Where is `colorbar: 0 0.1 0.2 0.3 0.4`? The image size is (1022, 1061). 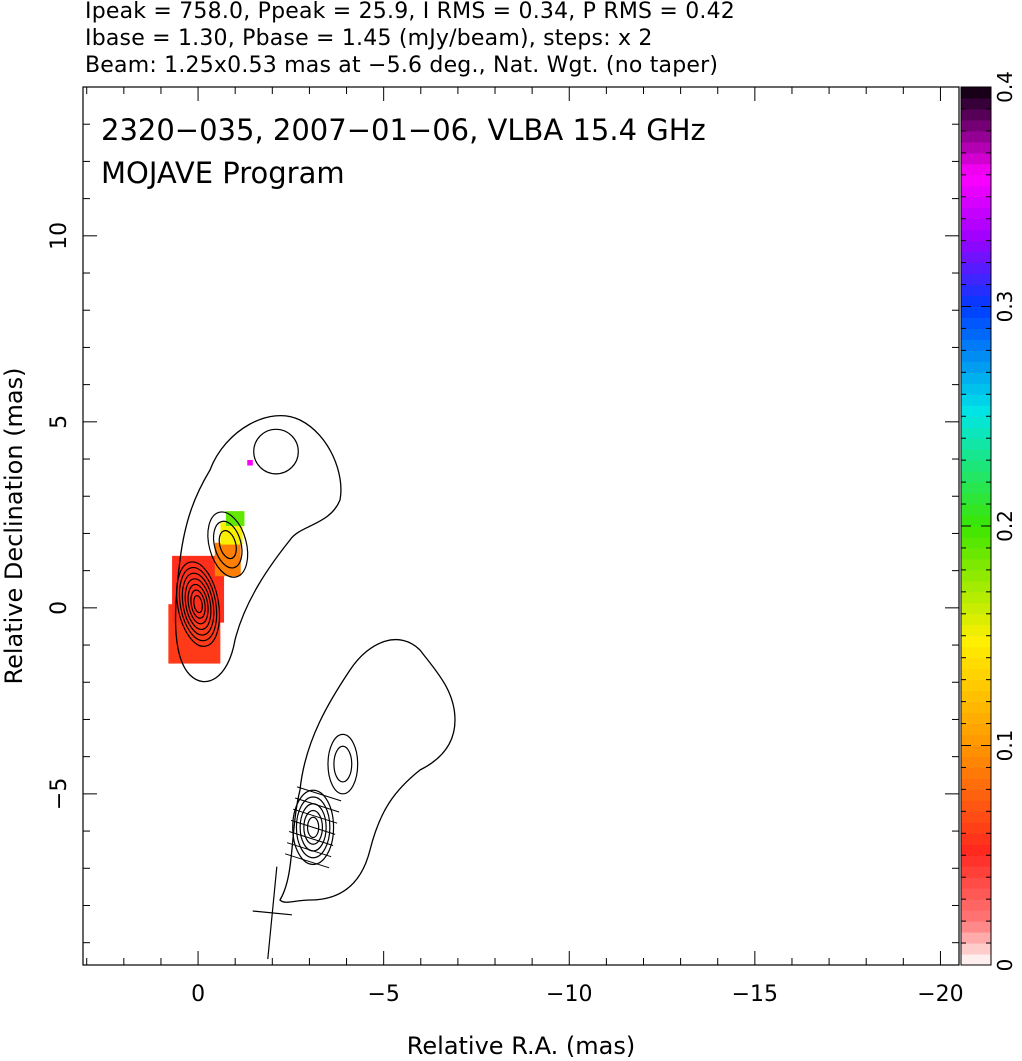 colorbar: 0 0.1 0.2 0.3 0.4 is located at coordinates (988, 521).